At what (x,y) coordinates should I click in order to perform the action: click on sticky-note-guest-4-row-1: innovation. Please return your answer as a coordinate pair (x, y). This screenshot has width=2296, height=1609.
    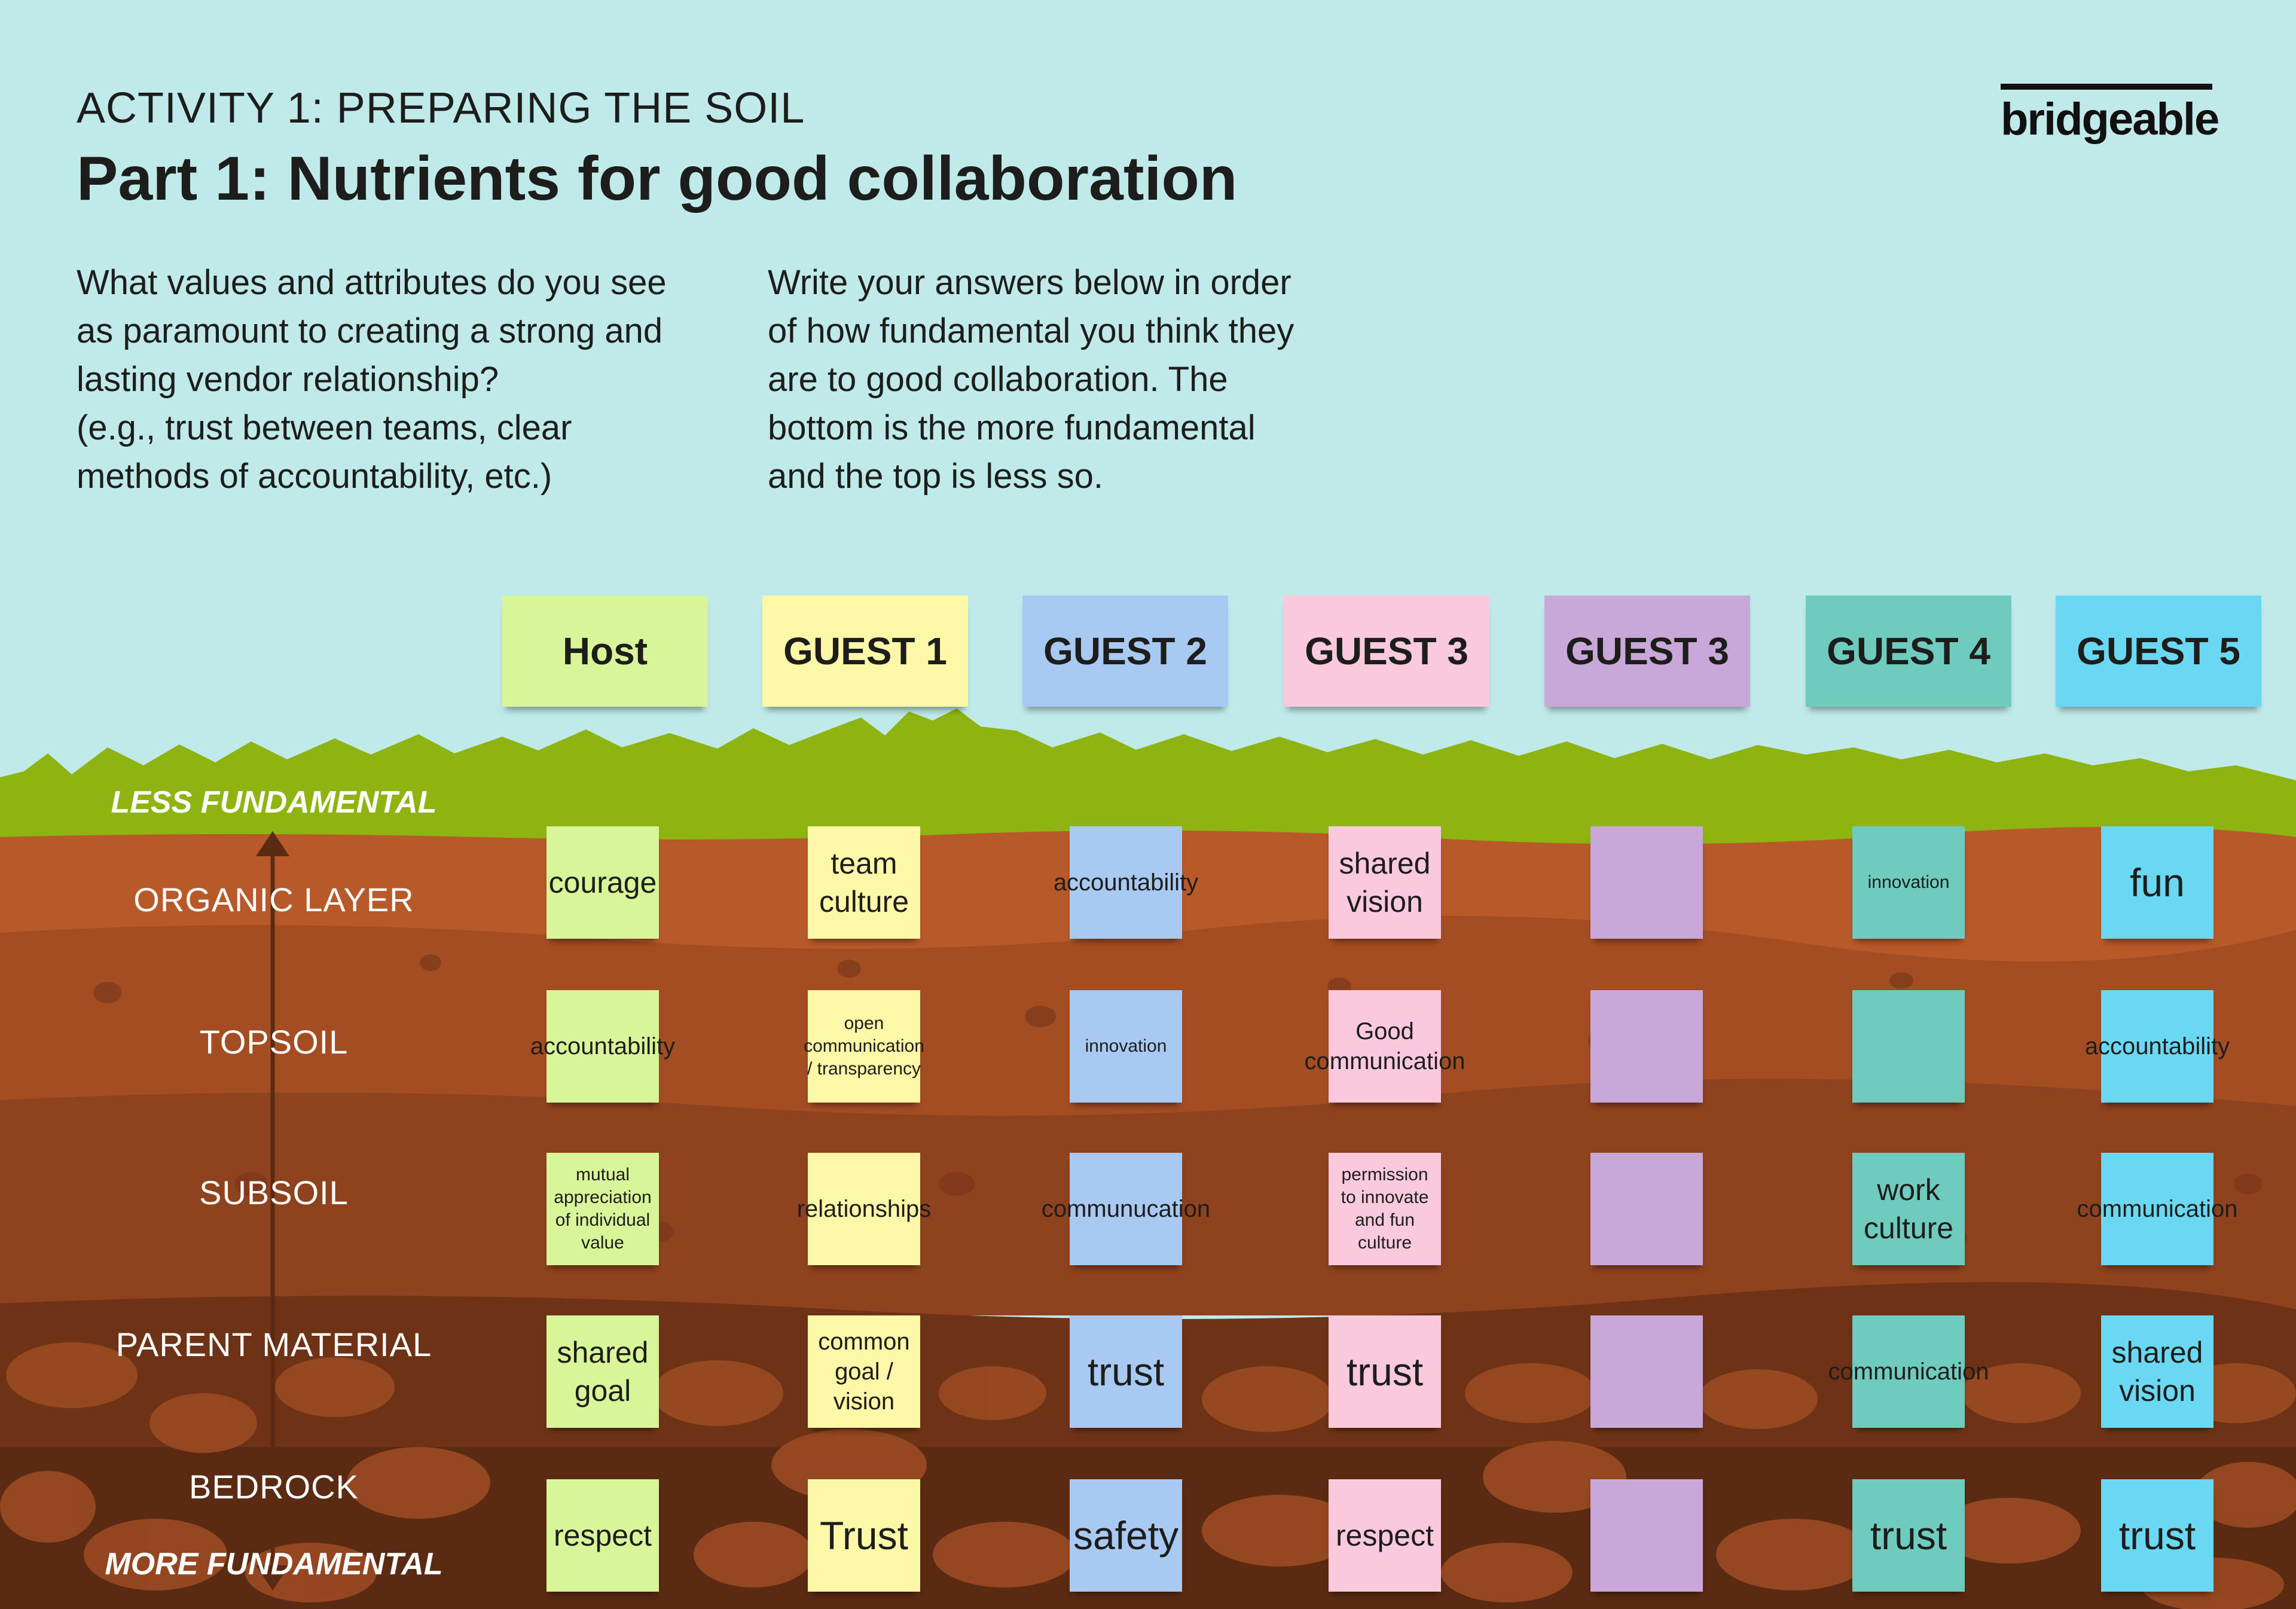
    Looking at the image, I should click on (1908, 882).